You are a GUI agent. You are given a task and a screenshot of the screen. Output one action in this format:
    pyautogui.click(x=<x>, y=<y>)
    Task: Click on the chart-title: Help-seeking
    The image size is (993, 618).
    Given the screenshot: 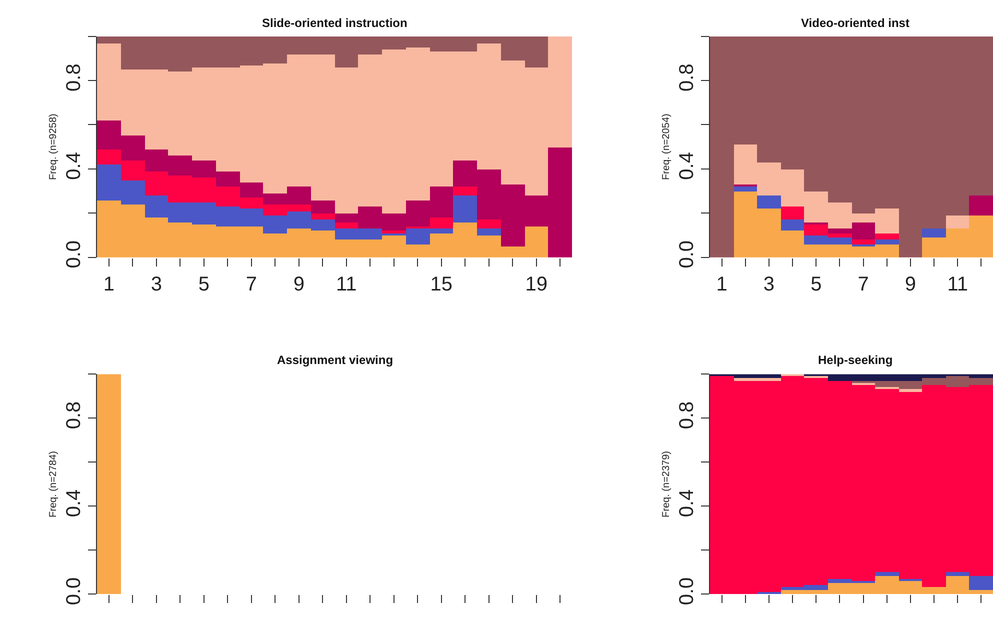 What is the action you would take?
    pyautogui.click(x=855, y=360)
    